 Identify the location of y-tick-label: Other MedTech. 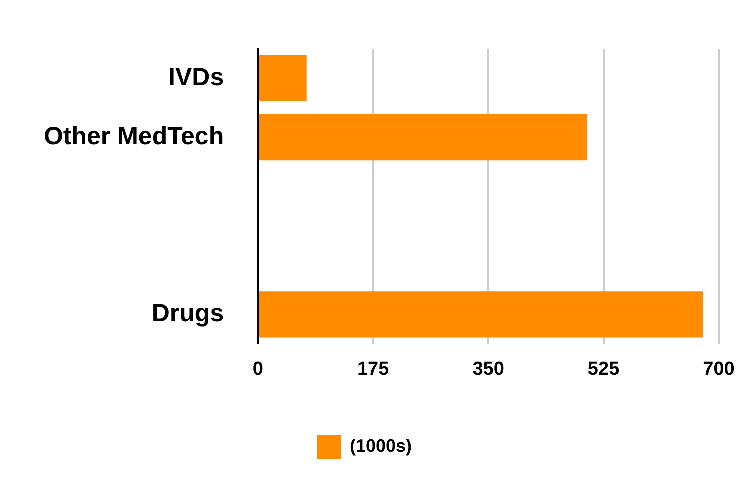
(134, 136).